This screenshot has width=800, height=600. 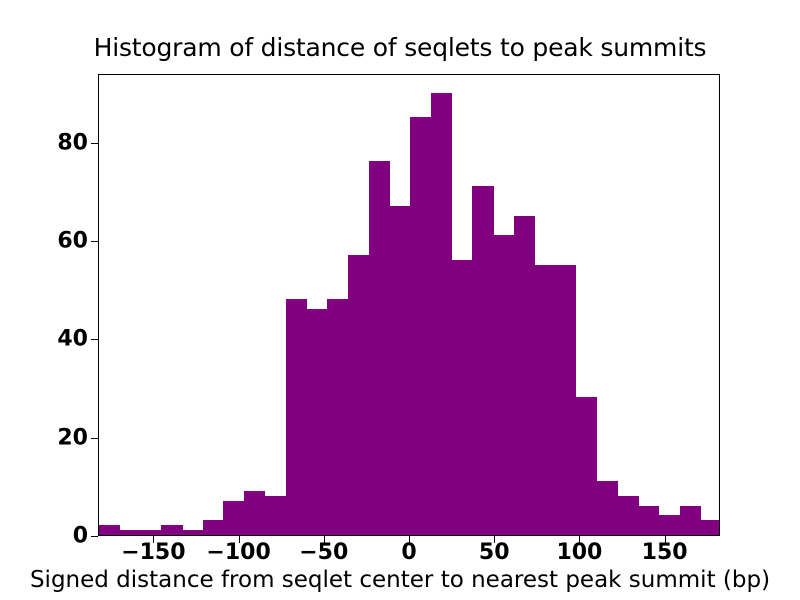 What do you see at coordinates (409, 552) in the screenshot?
I see `x-axis-tick-label: 0` at bounding box center [409, 552].